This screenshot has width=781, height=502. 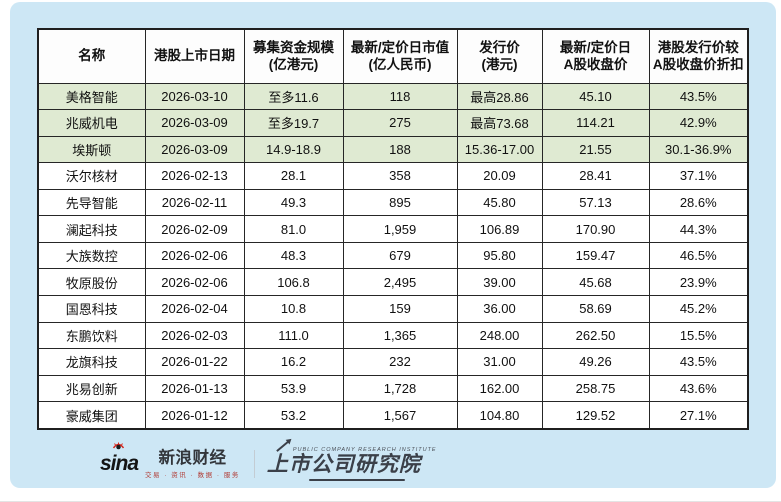 I want to click on table-cell: 275, so click(x=400, y=123).